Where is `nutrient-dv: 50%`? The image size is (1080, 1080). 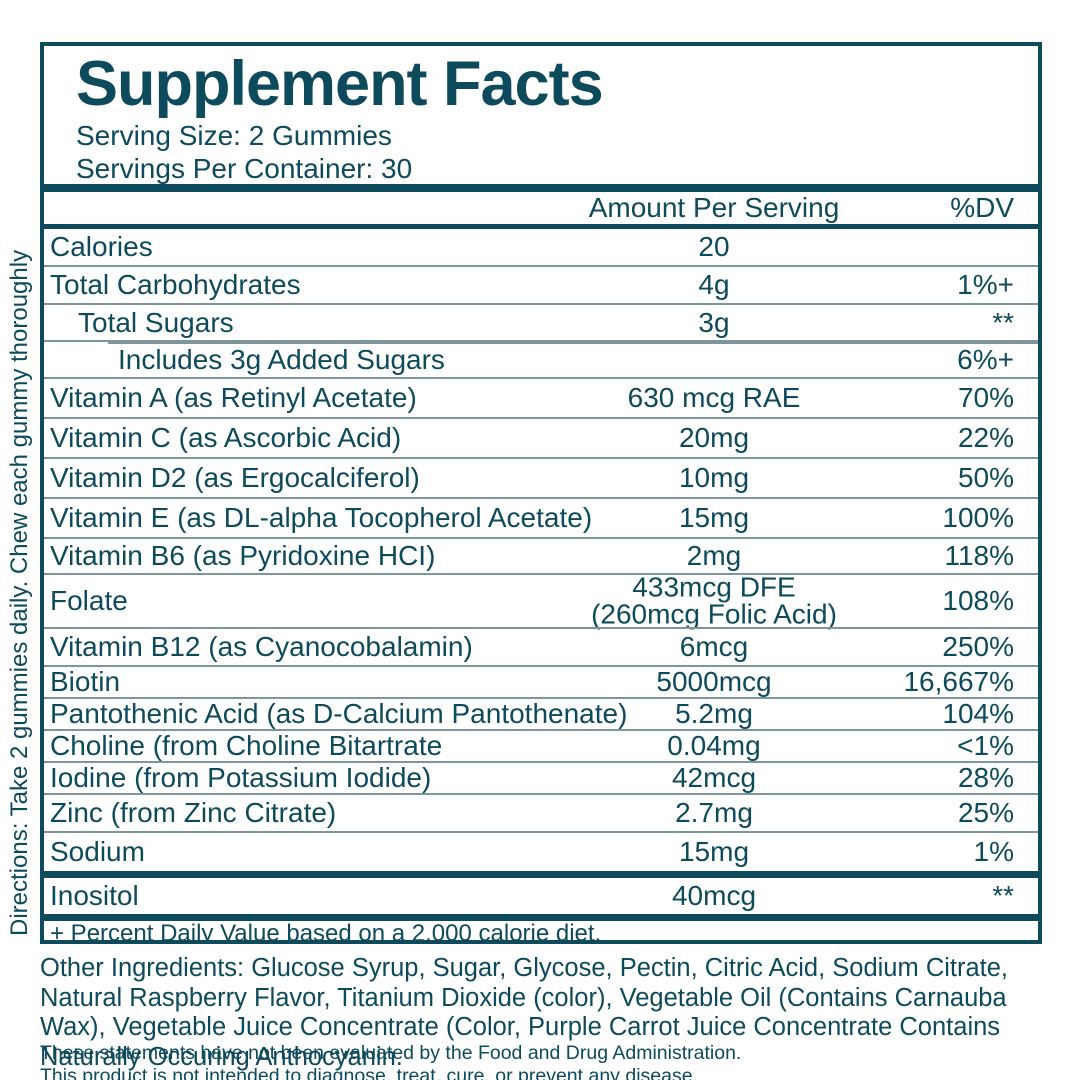
nutrient-dv: 50% is located at coordinates (985, 478).